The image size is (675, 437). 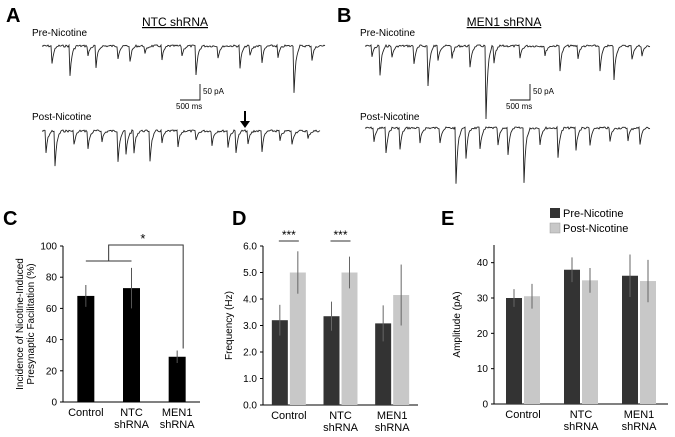 What do you see at coordinates (52, 278) in the screenshot?
I see `y-tick-label: 80` at bounding box center [52, 278].